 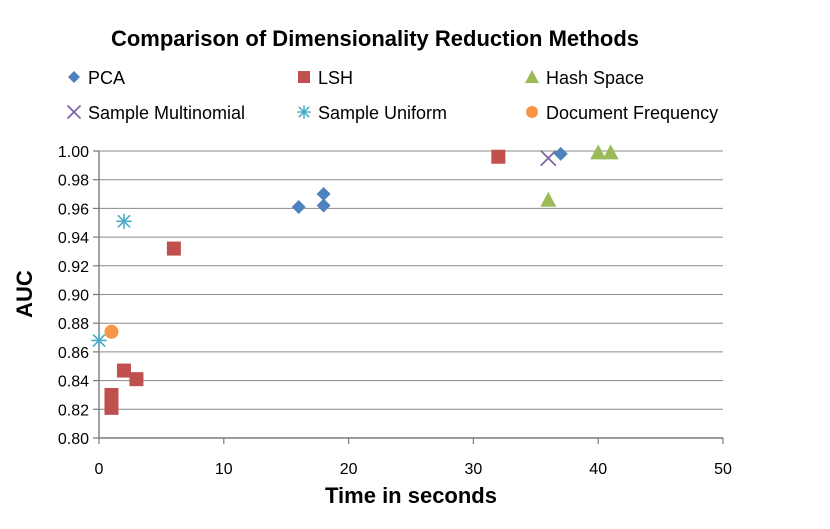 I want to click on y-tick-label-0-84: 0.84, so click(x=73, y=382).